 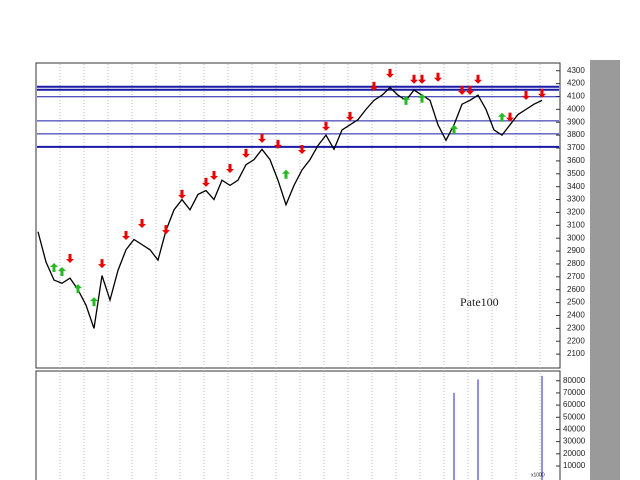 What do you see at coordinates (574, 416) in the screenshot?
I see `volume-tick-label: 50000` at bounding box center [574, 416].